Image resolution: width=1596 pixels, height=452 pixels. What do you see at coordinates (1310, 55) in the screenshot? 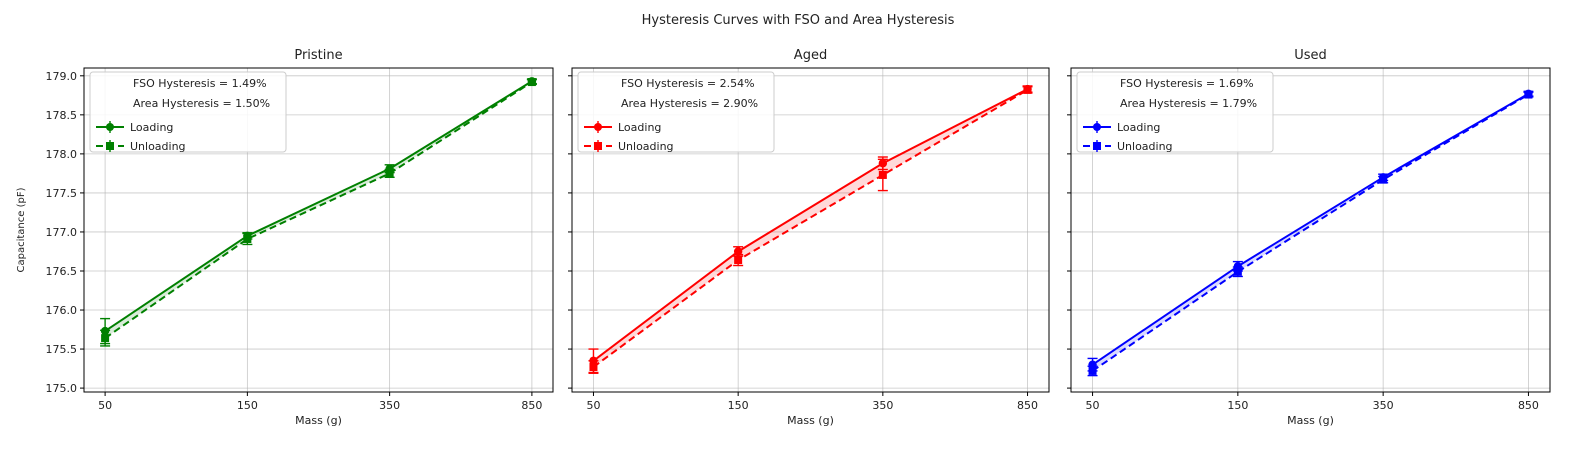
I see `panel-title: Used` at bounding box center [1310, 55].